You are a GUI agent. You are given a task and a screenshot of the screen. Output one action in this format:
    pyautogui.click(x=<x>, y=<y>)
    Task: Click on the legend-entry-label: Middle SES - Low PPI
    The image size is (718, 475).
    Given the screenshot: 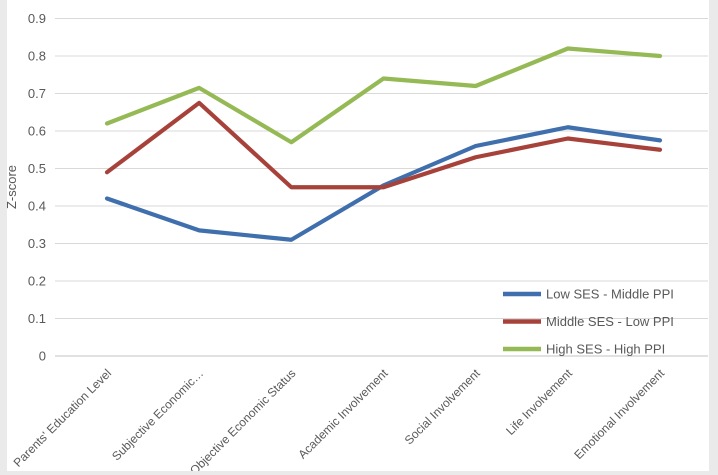 What is the action you would take?
    pyautogui.click(x=610, y=321)
    